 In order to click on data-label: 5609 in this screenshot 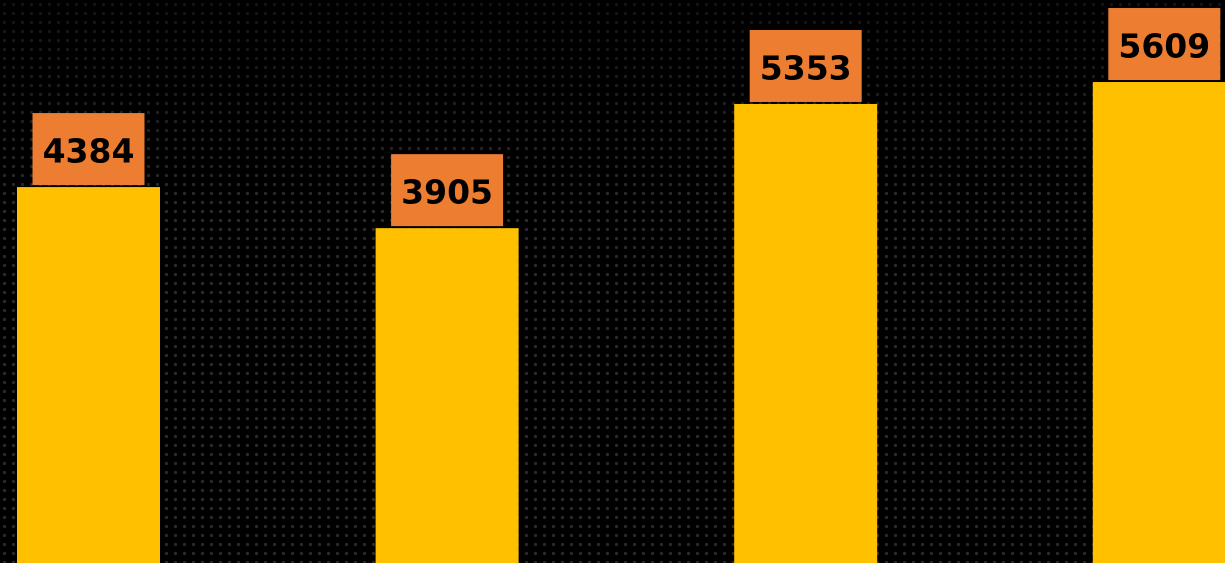, I will do `click(1164, 46)`.